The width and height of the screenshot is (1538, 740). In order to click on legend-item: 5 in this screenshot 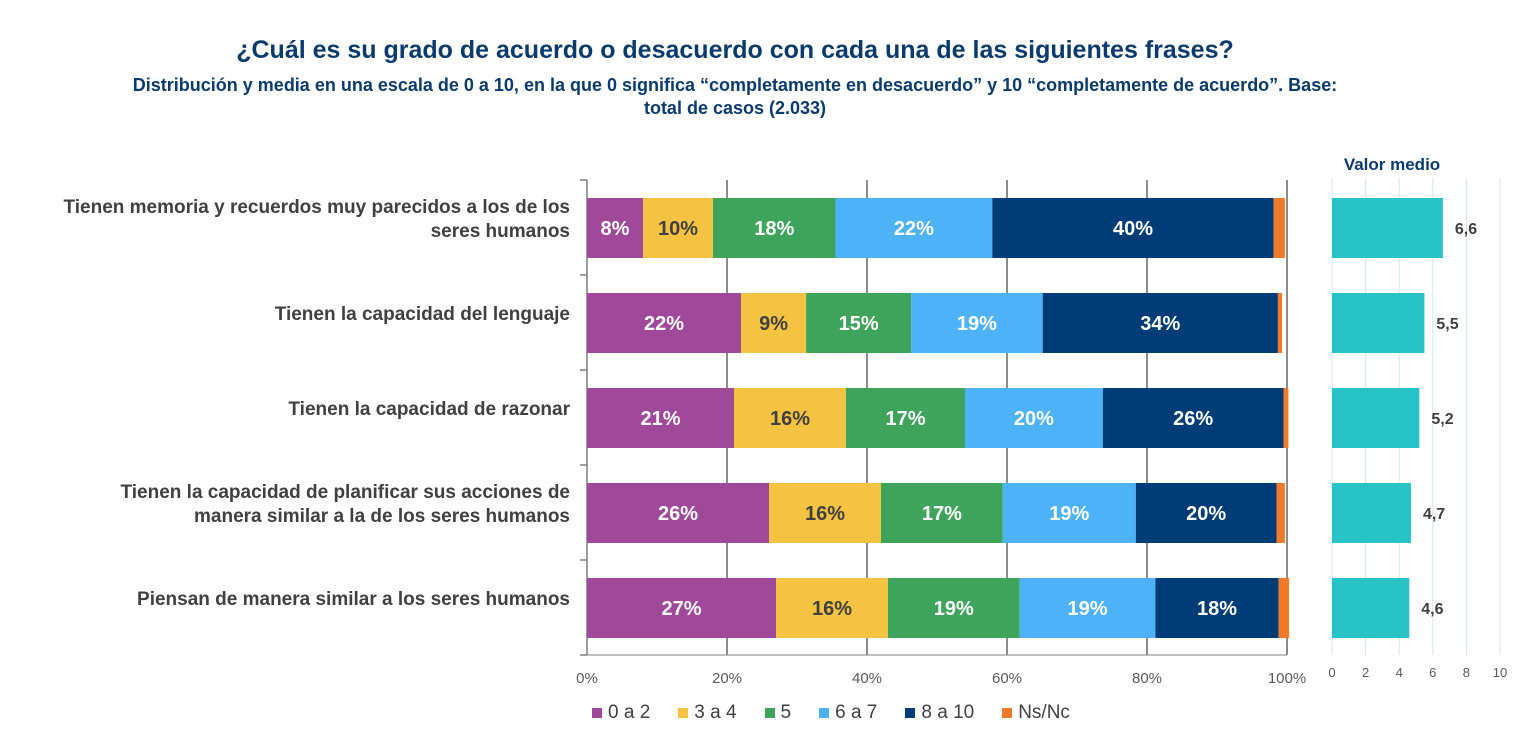, I will do `click(778, 713)`.